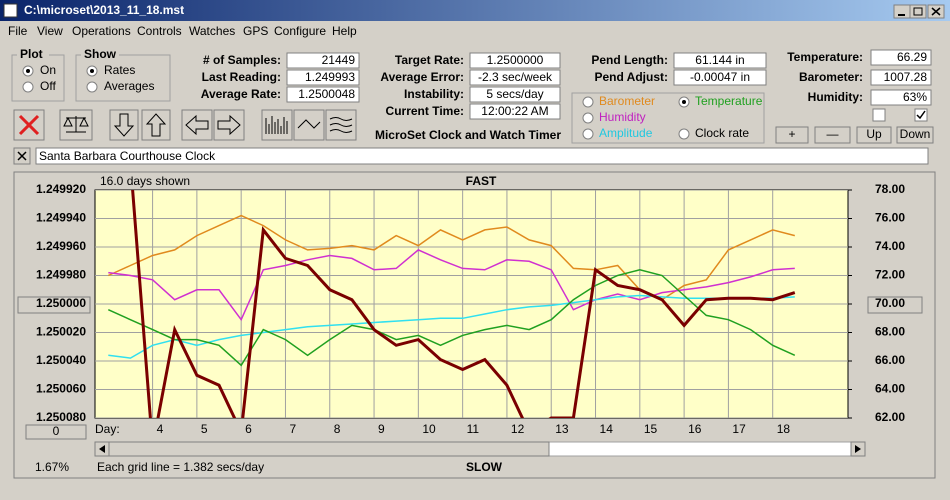  What do you see at coordinates (10, 10) in the screenshot?
I see `app-icon` at bounding box center [10, 10].